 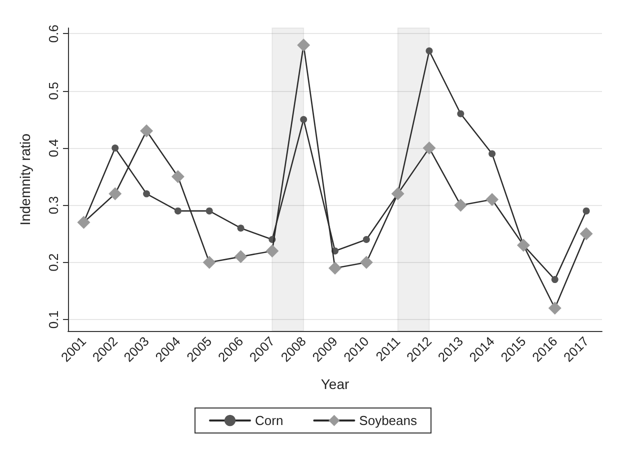 I want to click on y-tick-label: 0.4, so click(x=53, y=148).